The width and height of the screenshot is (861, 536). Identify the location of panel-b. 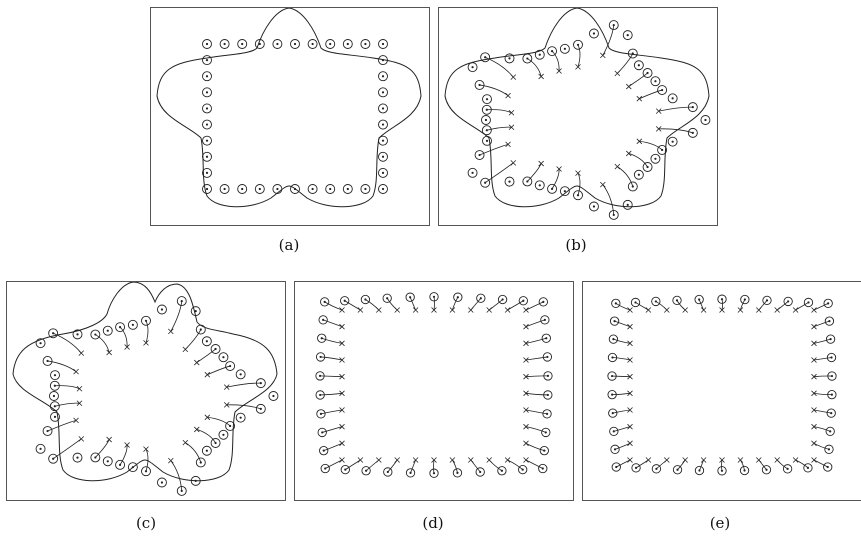
(578, 116).